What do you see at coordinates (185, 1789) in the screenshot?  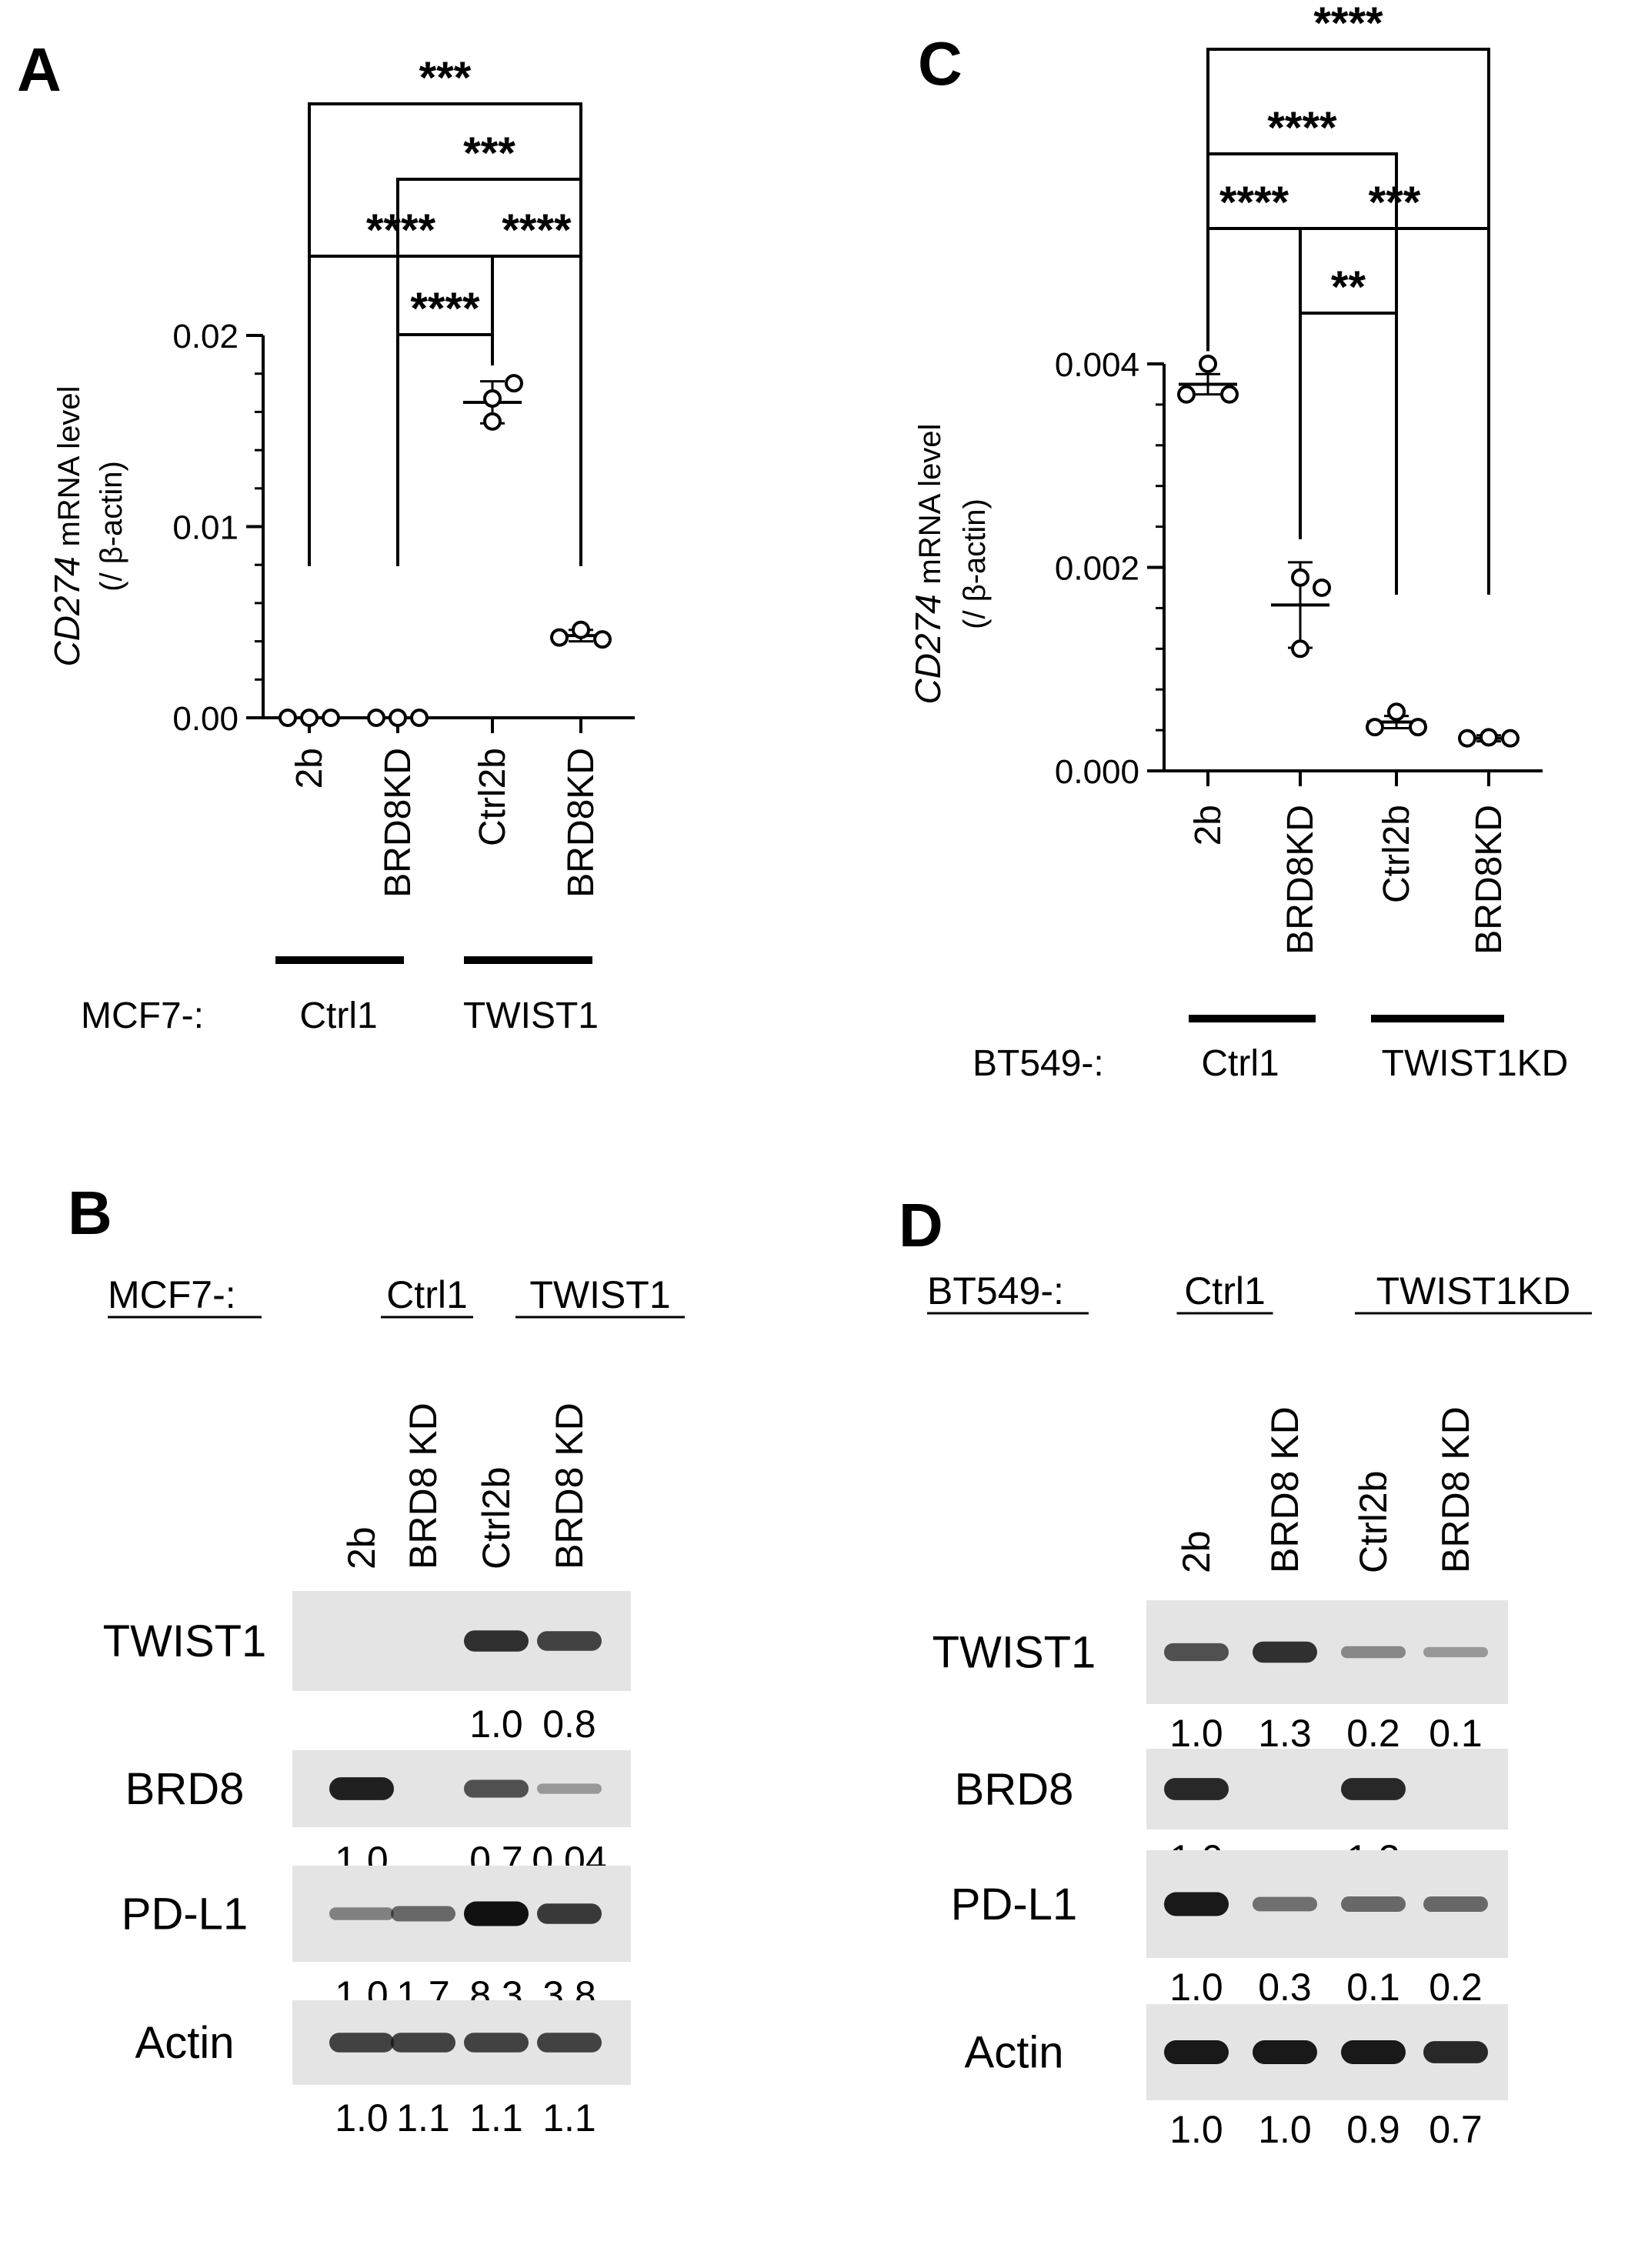 I see `panel-b-protein-label: BRD8` at bounding box center [185, 1789].